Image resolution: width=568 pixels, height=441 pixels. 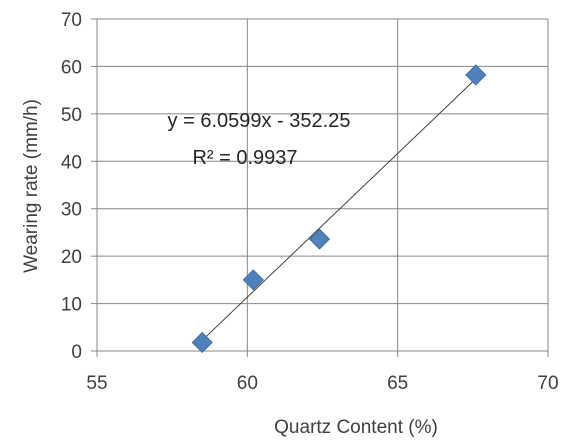 What do you see at coordinates (244, 158) in the screenshot?
I see `r-squared-label: R² = 0.9937` at bounding box center [244, 158].